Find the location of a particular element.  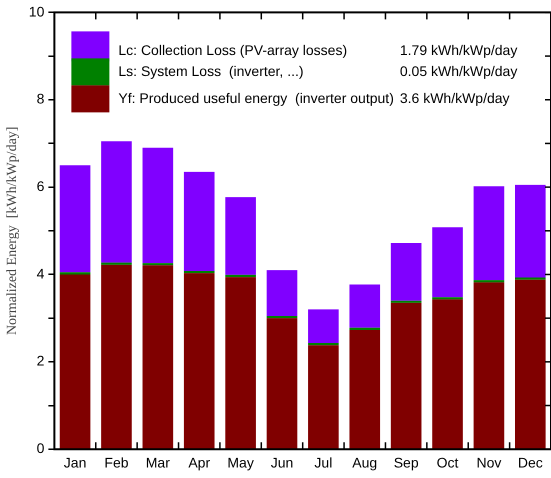

legend-label: Yf: Produced useful energy (inverter output) is located at coordinates (256, 98).